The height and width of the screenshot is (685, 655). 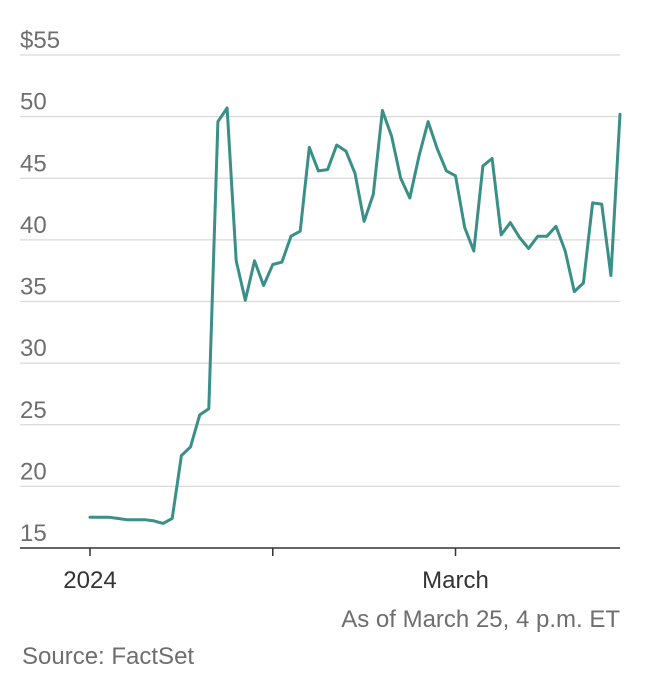 What do you see at coordinates (455, 580) in the screenshot?
I see `x-tick-label: March` at bounding box center [455, 580].